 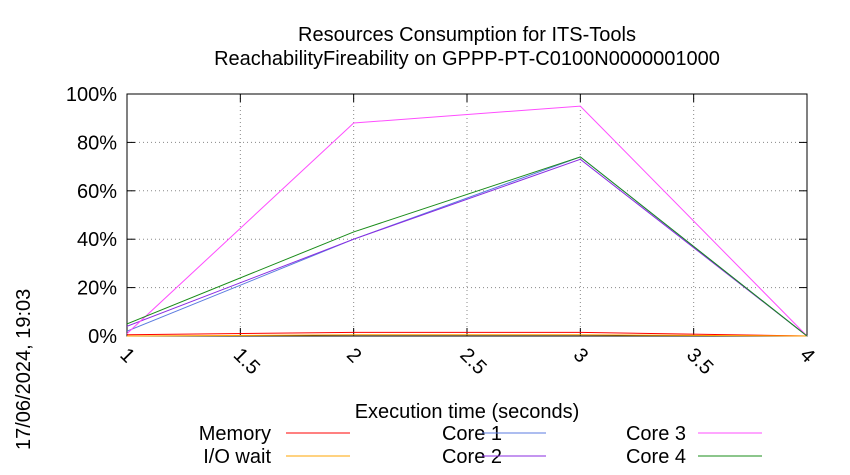 I want to click on legend-label-core-2: Core 2, so click(x=472, y=457).